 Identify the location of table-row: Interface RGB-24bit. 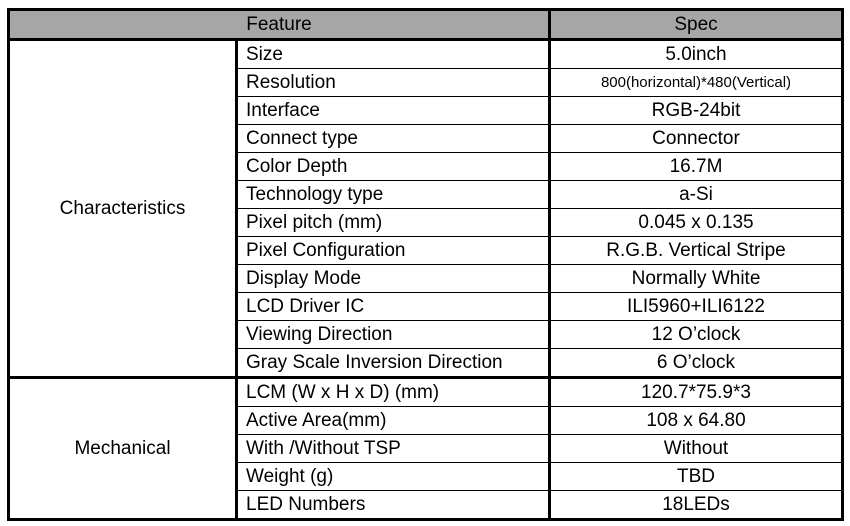
(426, 110).